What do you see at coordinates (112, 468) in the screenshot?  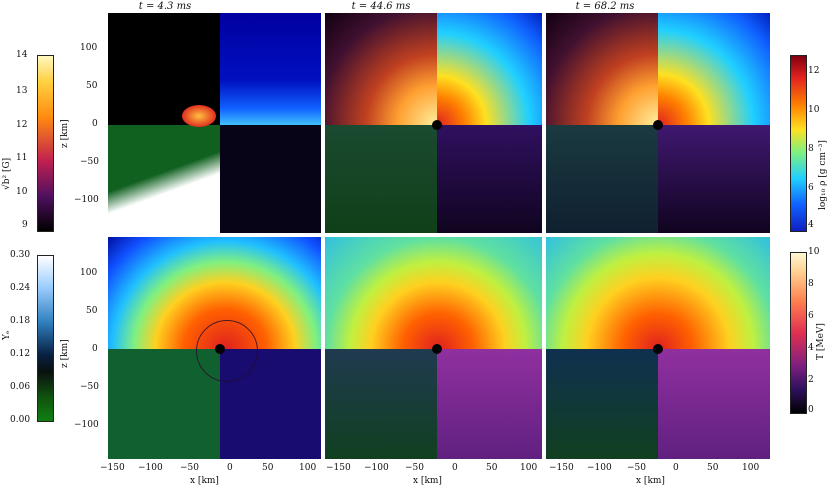 I see `xtick-p1-m150: −150` at bounding box center [112, 468].